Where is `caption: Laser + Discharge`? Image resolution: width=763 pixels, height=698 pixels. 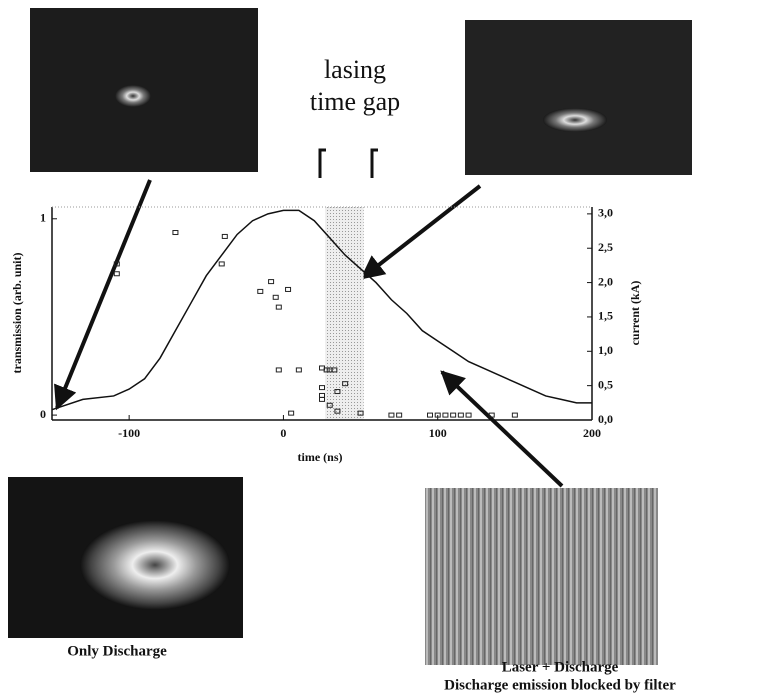 caption: Laser + Discharge is located at coordinates (560, 667).